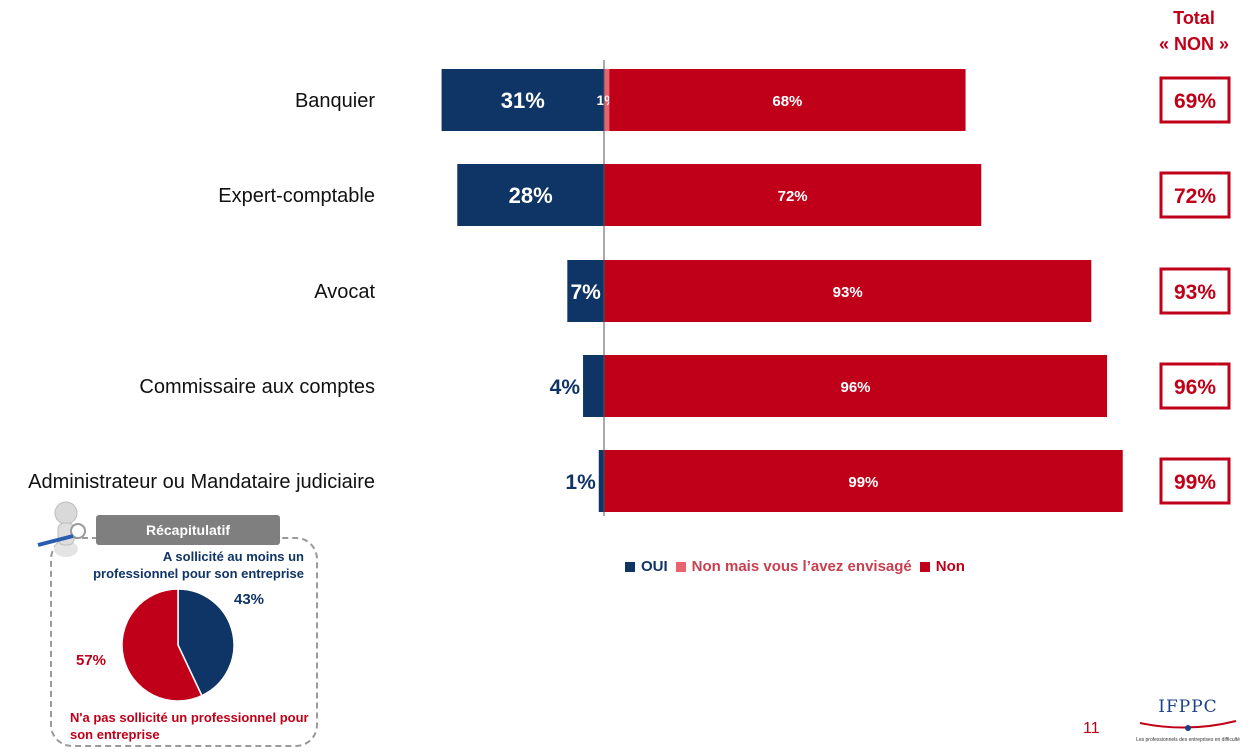 This screenshot has height=755, width=1254. Describe the element at coordinates (1194, 18) in the screenshot. I see `total-header-title: Total` at that location.